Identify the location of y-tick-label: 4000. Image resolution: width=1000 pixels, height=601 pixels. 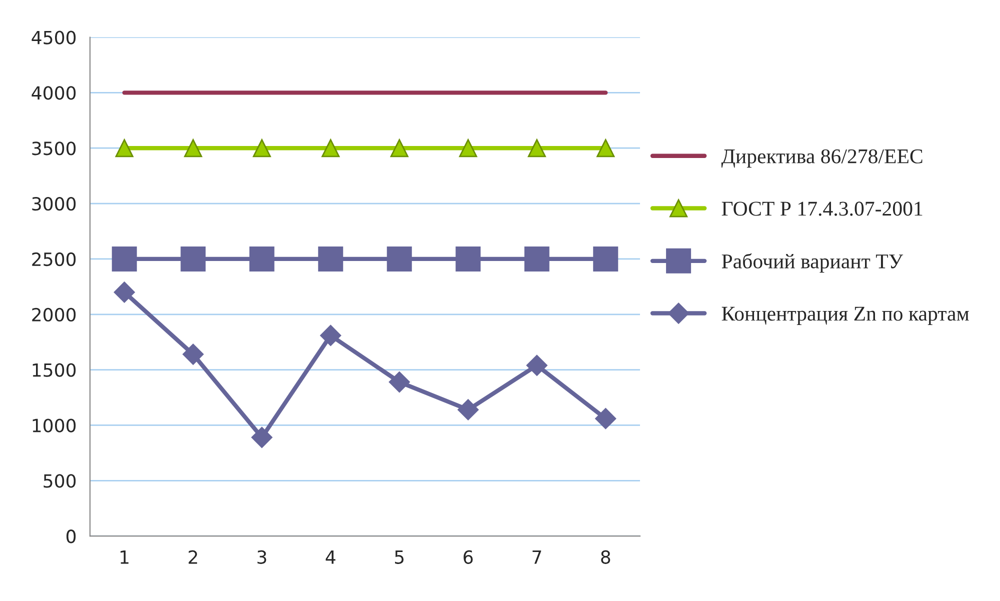
(54, 93).